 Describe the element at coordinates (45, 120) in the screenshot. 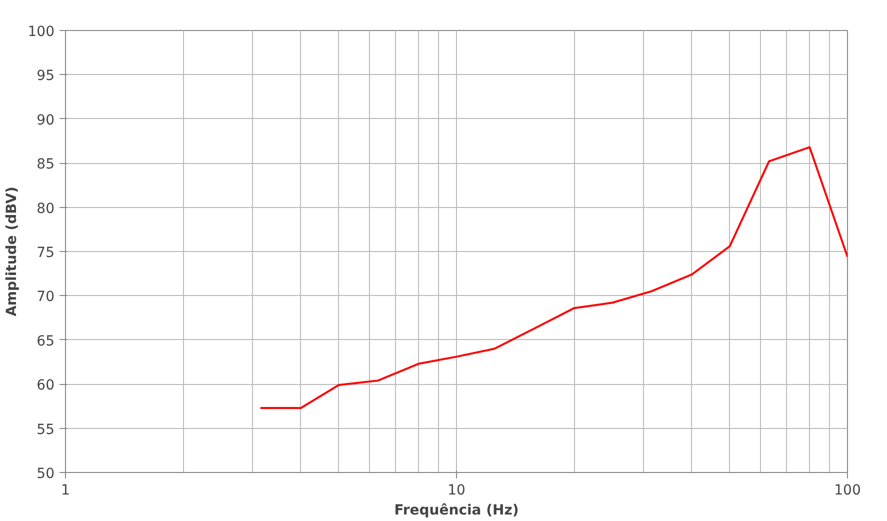

I see `y-tick-label: 90` at that location.